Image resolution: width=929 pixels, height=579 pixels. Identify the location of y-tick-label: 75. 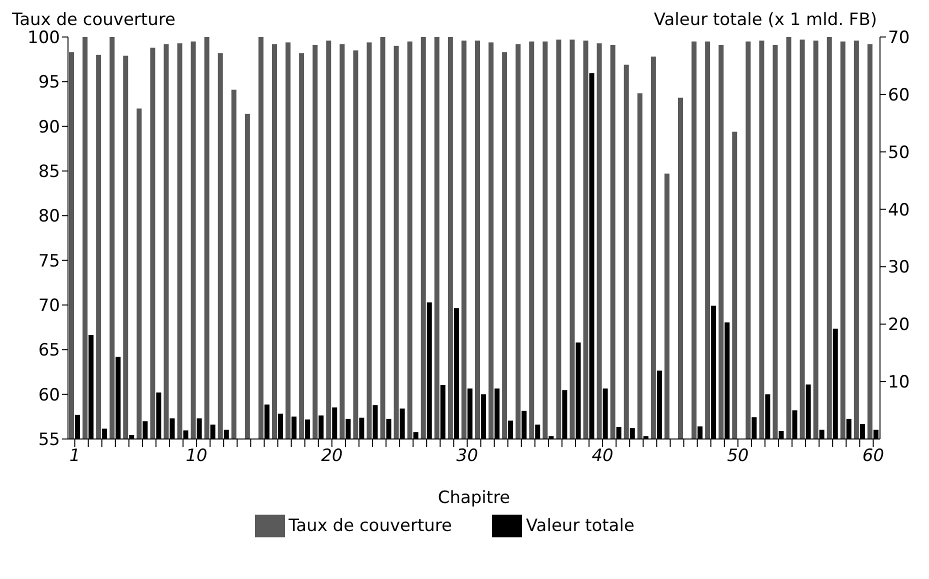
(49, 261).